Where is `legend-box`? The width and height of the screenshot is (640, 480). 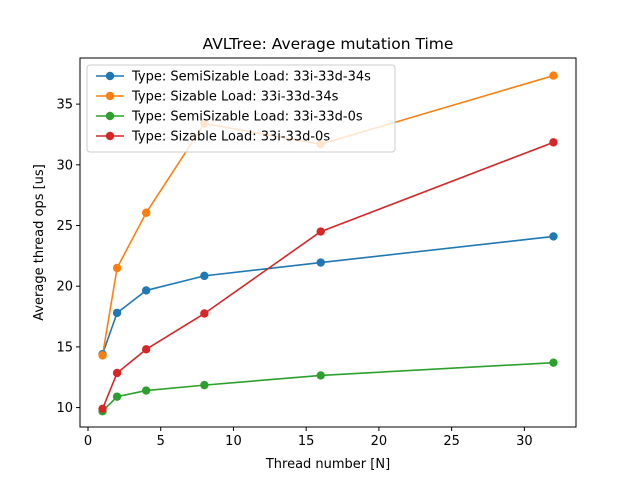 legend-box is located at coordinates (241, 108).